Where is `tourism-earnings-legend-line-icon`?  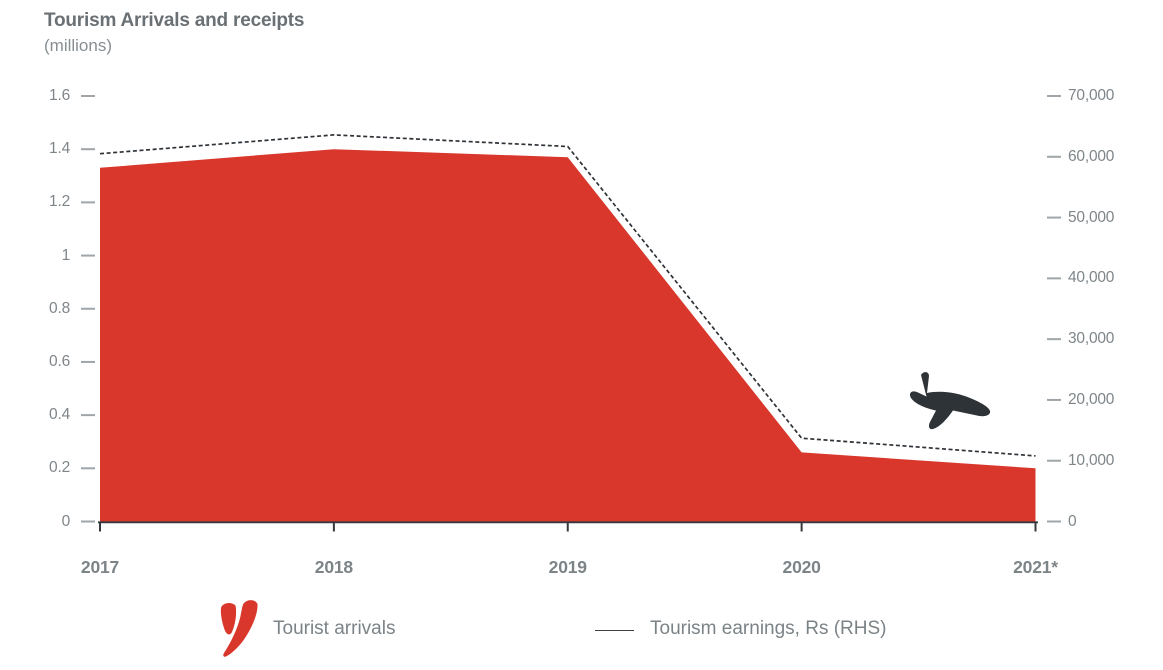
tourism-earnings-legend-line-icon is located at coordinates (614, 630).